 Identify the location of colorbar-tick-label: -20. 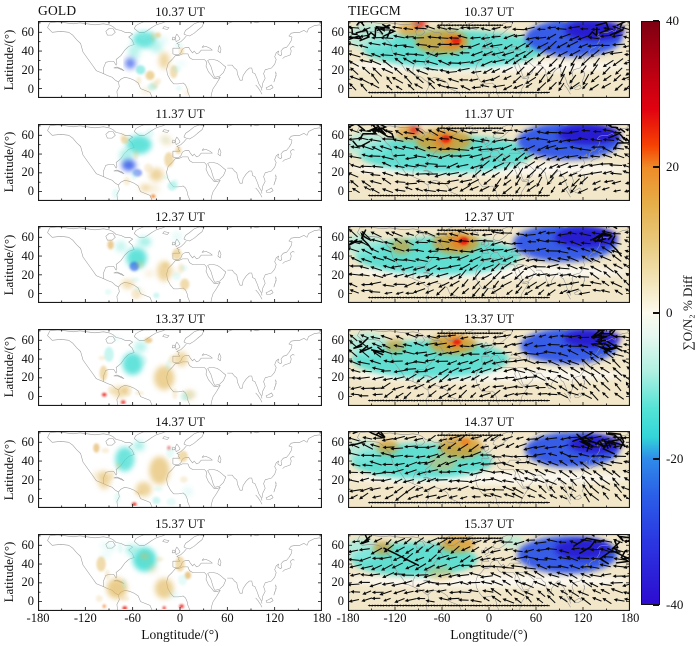
(675, 458).